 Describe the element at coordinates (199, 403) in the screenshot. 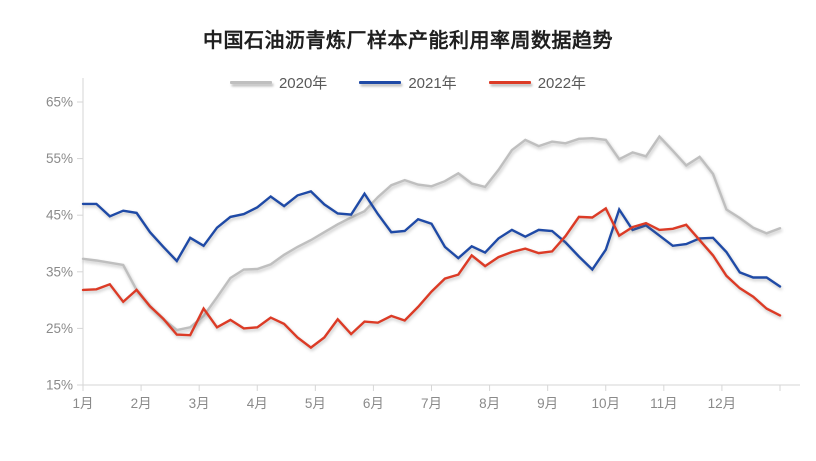

I see `x-tick-label: 3月` at that location.